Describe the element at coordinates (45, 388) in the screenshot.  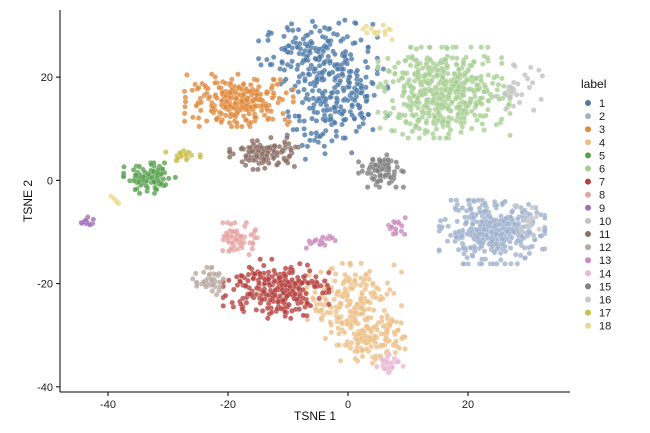
I see `y-tick-label: -40` at that location.